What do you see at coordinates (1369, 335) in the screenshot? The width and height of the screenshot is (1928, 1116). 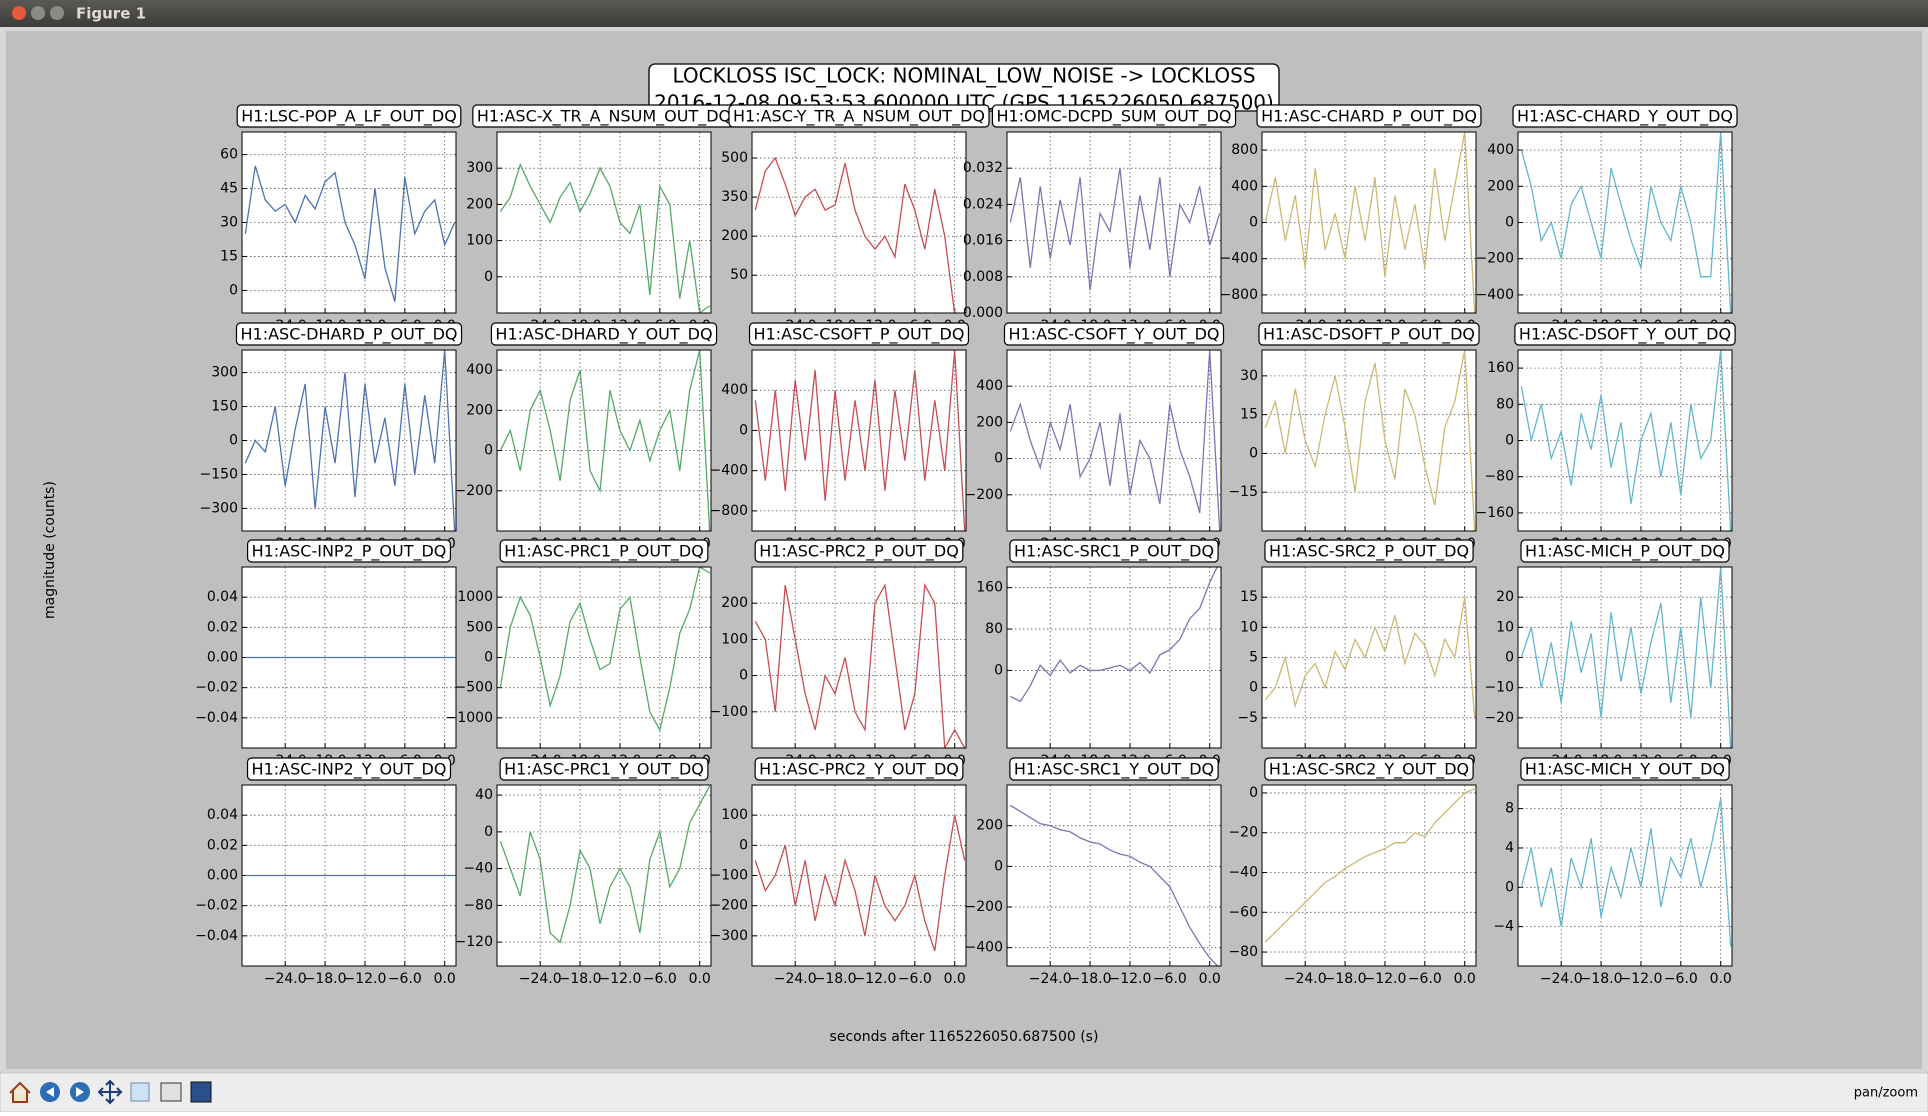 I see `subplot-title: H1:ASC-DSOFT_P_OUT_DQ` at bounding box center [1369, 335].